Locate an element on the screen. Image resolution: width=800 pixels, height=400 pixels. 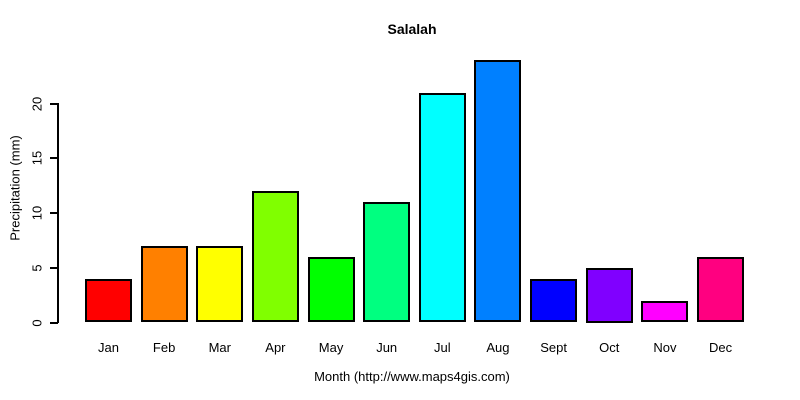
y-tick-label-5: 5 is located at coordinates (36, 268).